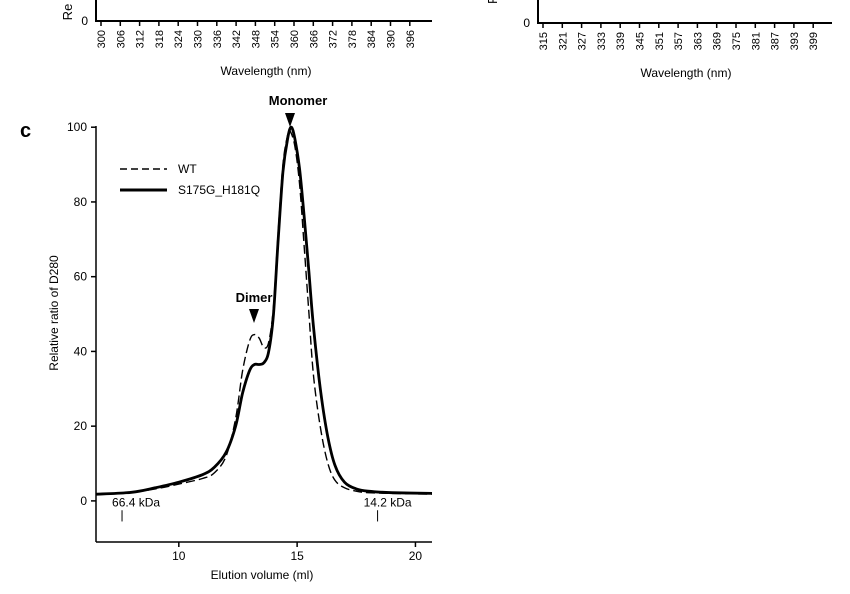 Image resolution: width=850 pixels, height=594 pixels. Describe the element at coordinates (563, 41) in the screenshot. I see `x-tick-label: 321` at that location.